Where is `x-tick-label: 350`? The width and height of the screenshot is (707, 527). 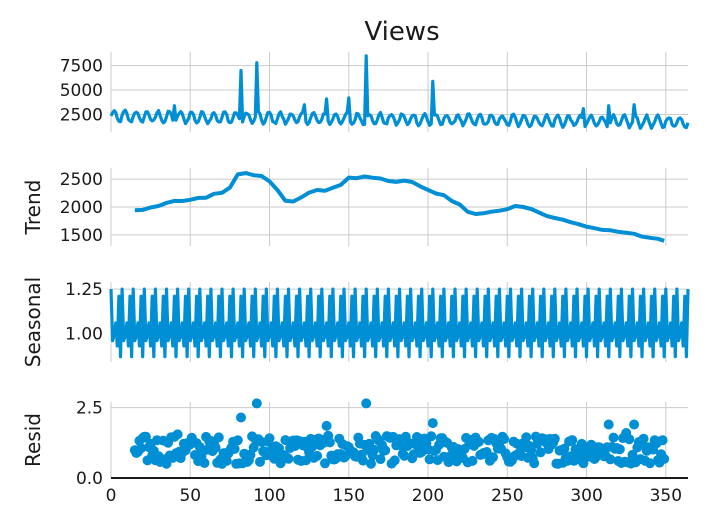
x-tick-label: 350 is located at coordinates (666, 496).